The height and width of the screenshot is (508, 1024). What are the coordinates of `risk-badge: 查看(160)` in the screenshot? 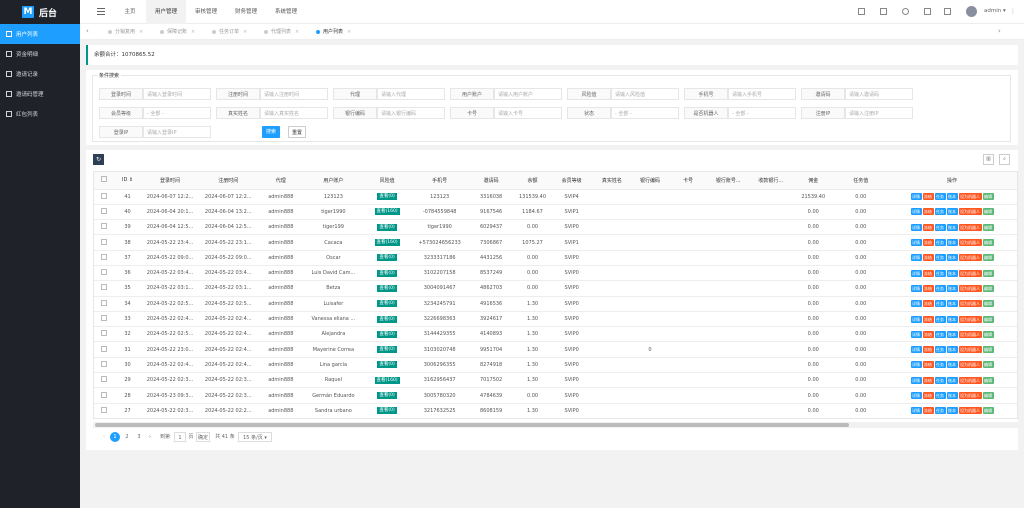 It's located at (387, 212).